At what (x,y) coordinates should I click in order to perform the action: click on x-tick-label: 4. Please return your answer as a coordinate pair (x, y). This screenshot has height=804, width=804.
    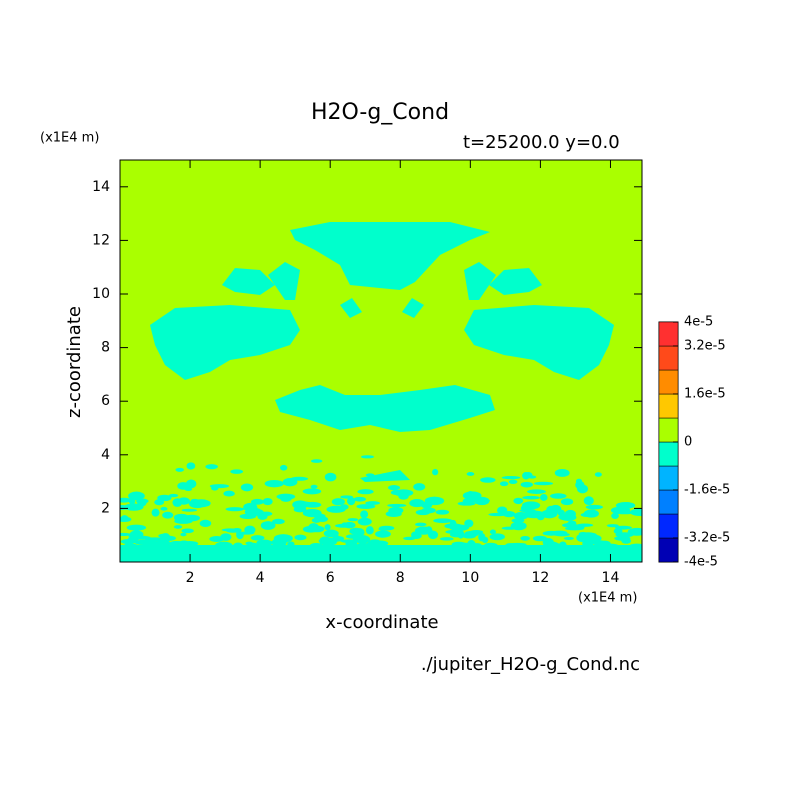
    Looking at the image, I should click on (260, 578).